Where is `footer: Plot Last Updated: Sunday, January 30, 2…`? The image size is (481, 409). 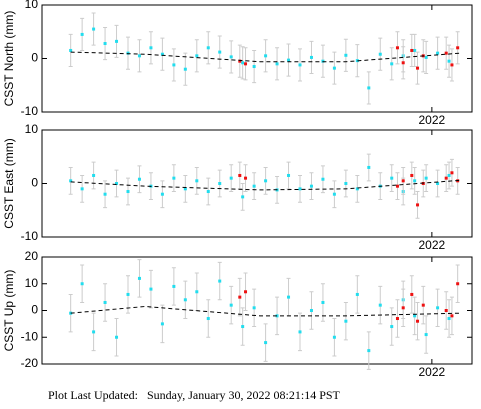
footer: Plot Last Updated: Sunday, January 30, 2… is located at coordinates (194, 395).